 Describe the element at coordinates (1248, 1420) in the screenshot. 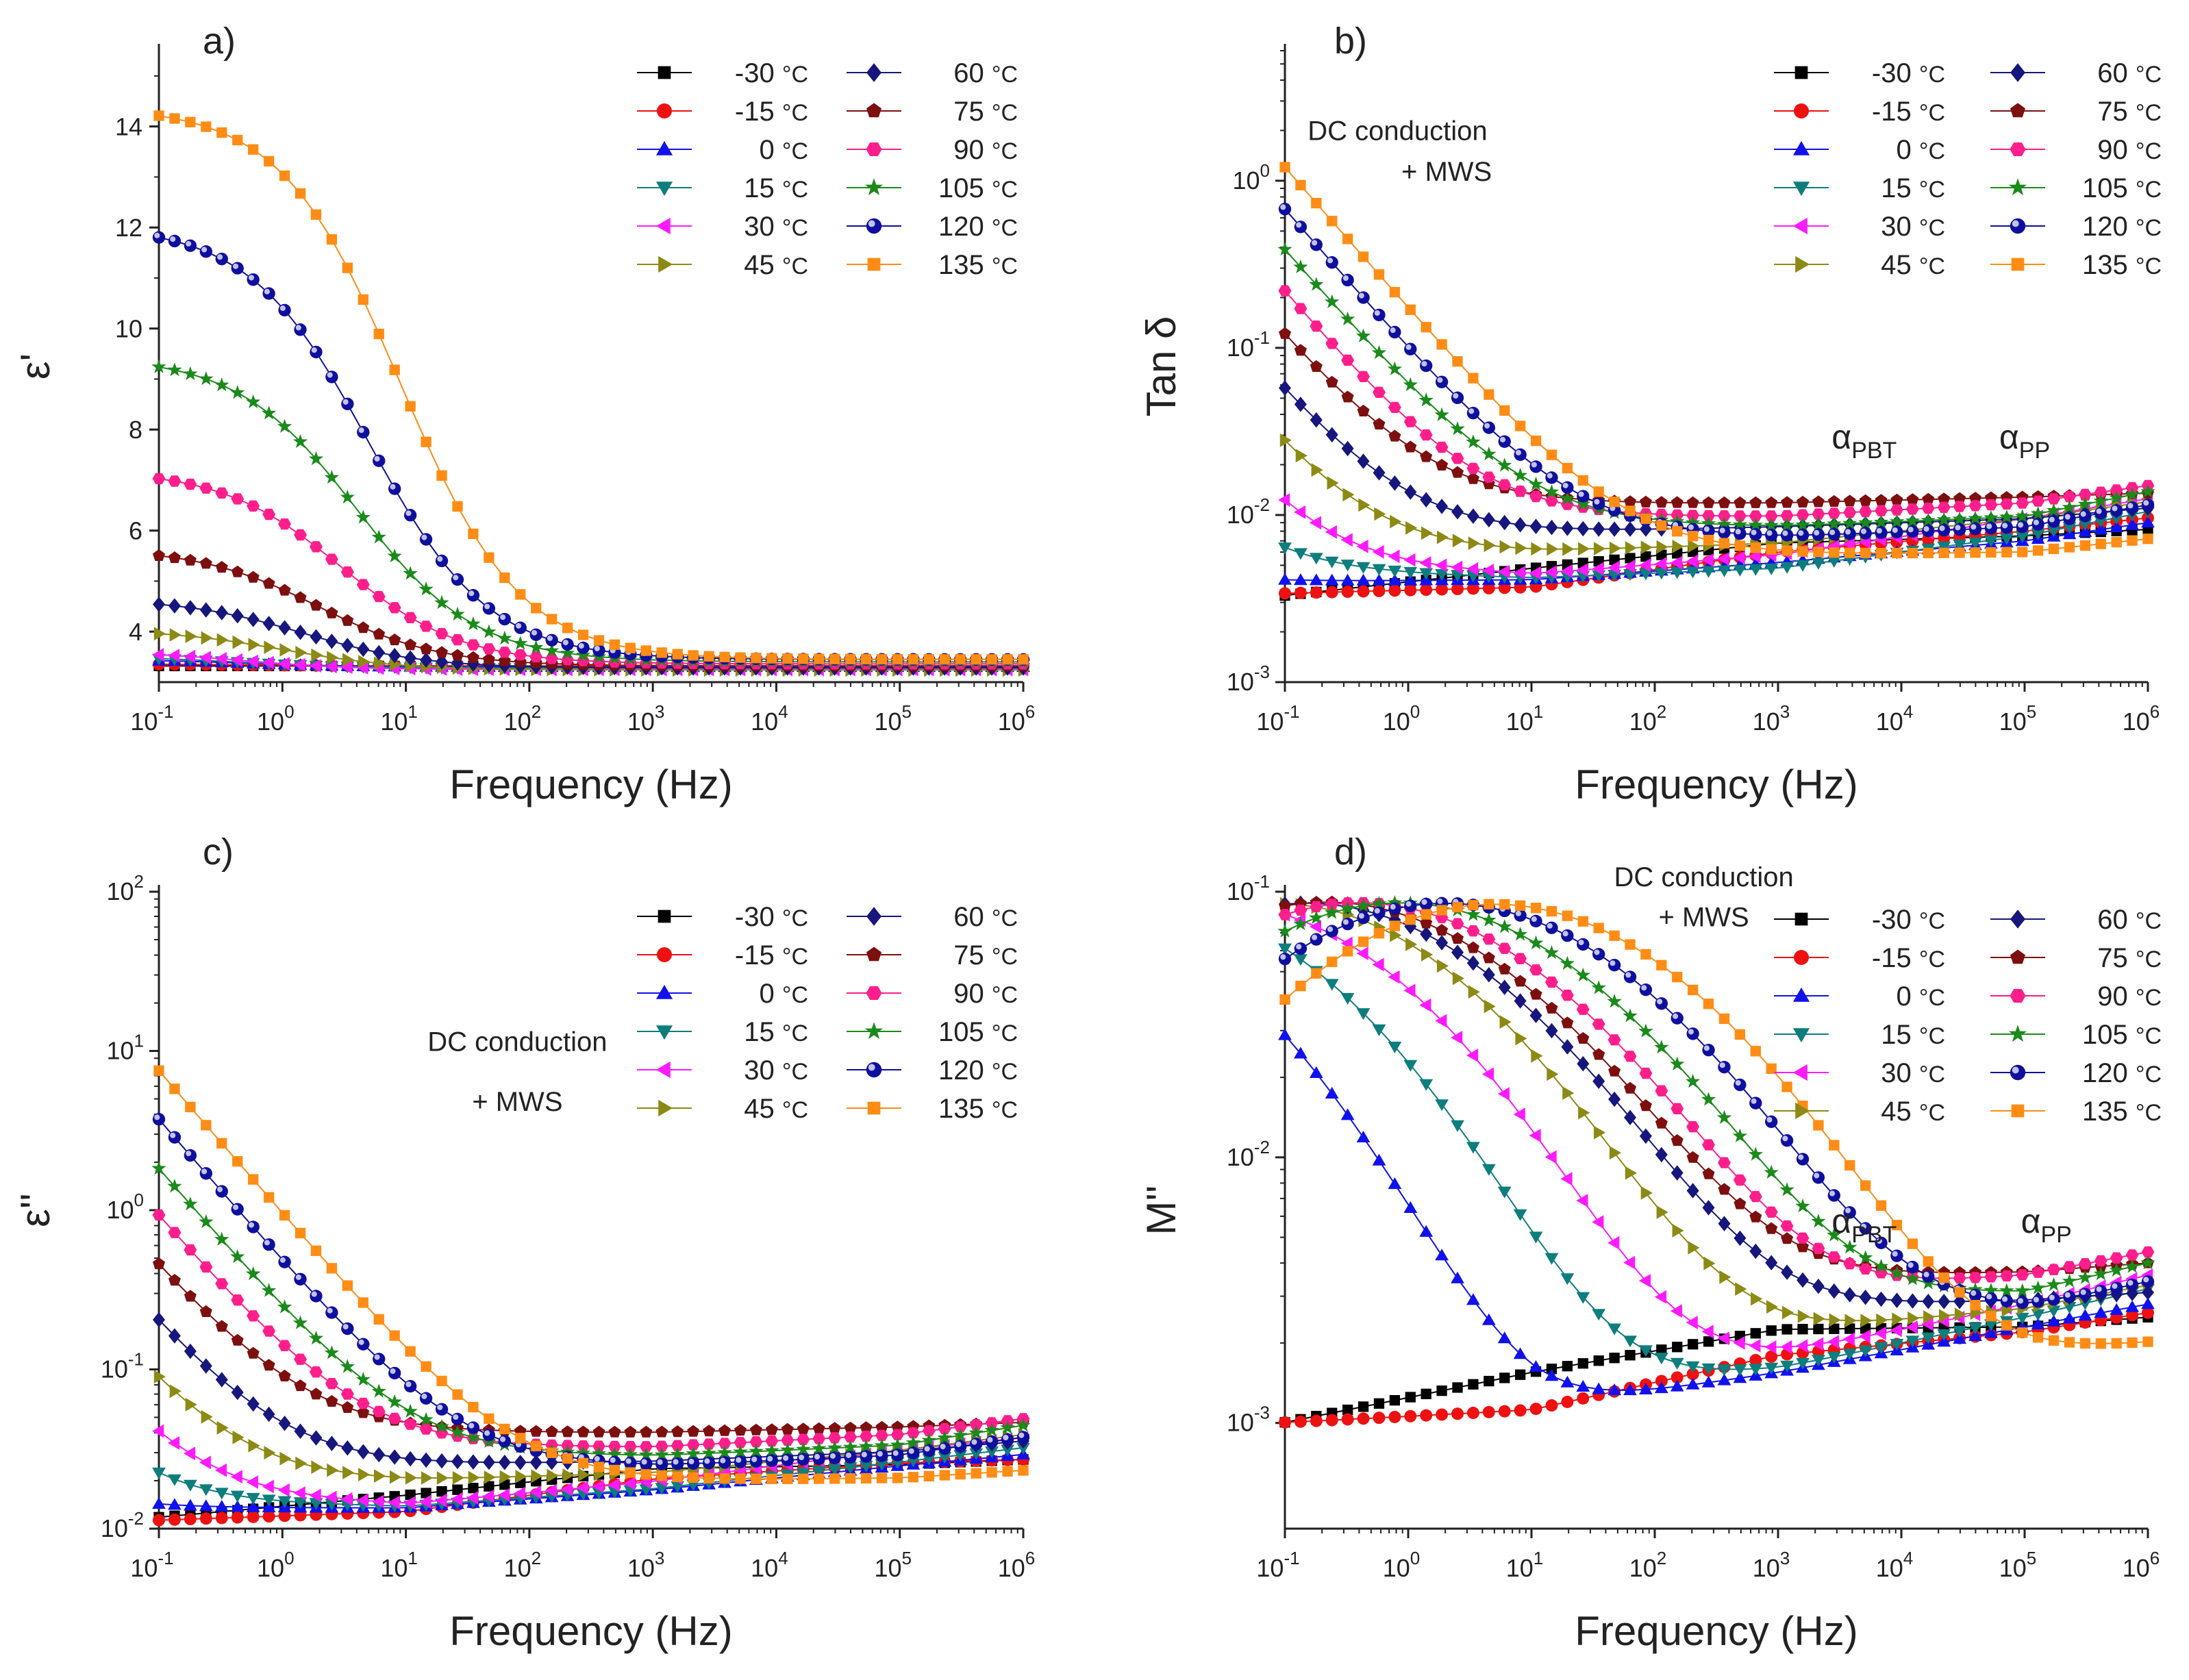

I see `y-tick-label: 10⁻³` at that location.